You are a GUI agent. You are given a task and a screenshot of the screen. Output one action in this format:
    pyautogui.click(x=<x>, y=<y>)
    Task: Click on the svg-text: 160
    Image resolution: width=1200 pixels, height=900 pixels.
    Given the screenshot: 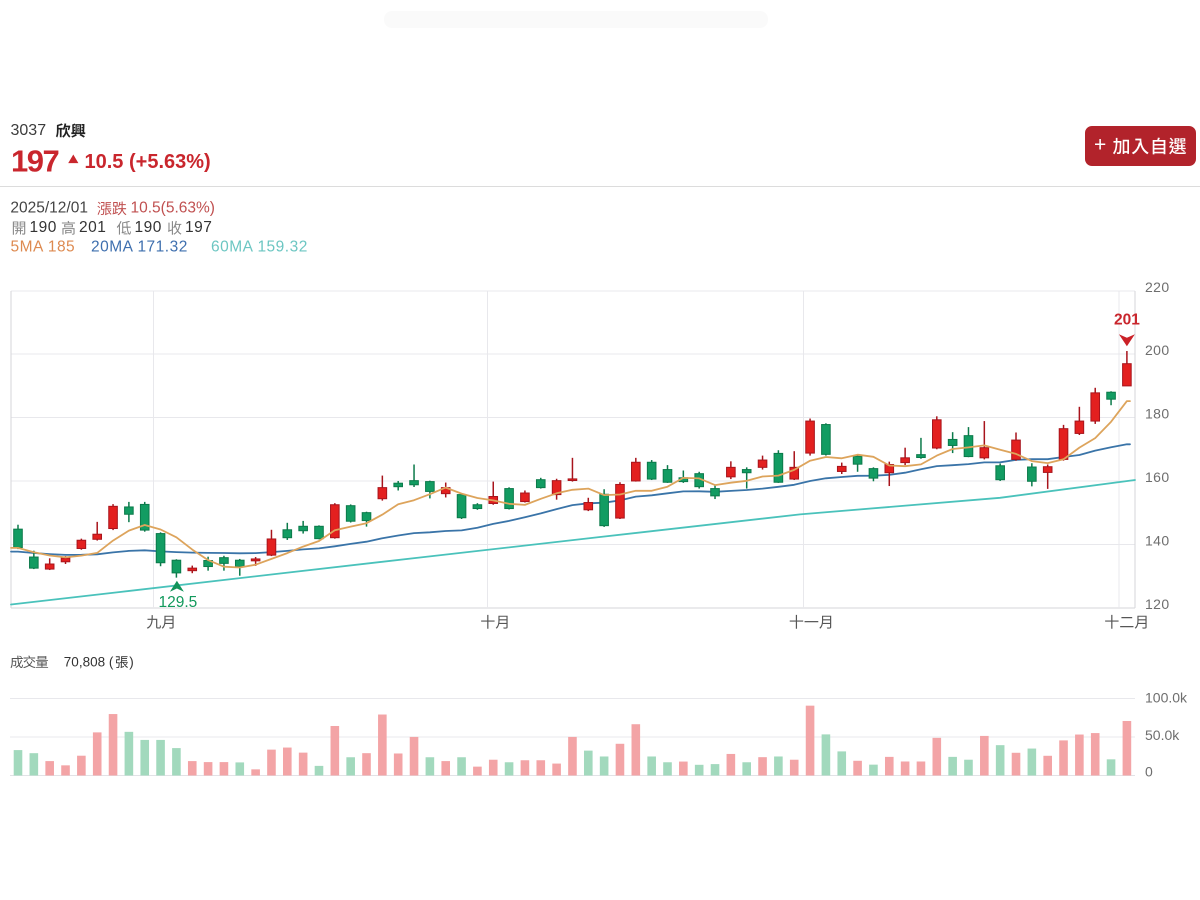 What is the action you would take?
    pyautogui.click(x=1157, y=477)
    